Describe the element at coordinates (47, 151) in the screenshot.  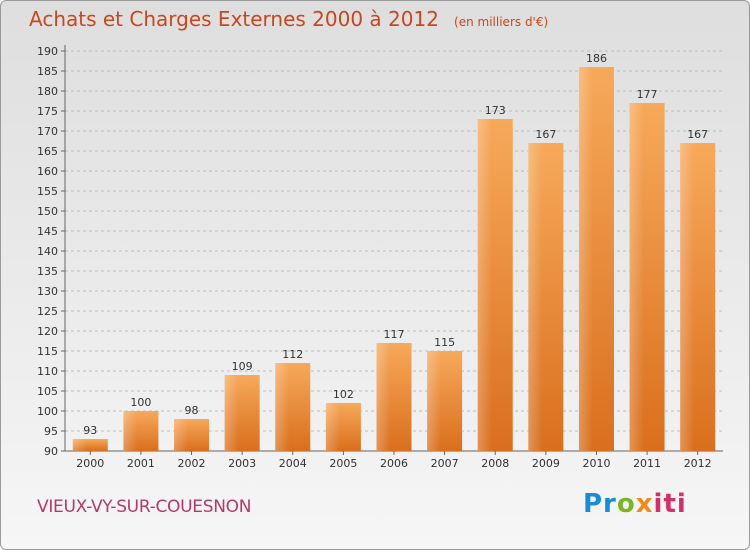
I see `y-tick-label: 165` at that location.